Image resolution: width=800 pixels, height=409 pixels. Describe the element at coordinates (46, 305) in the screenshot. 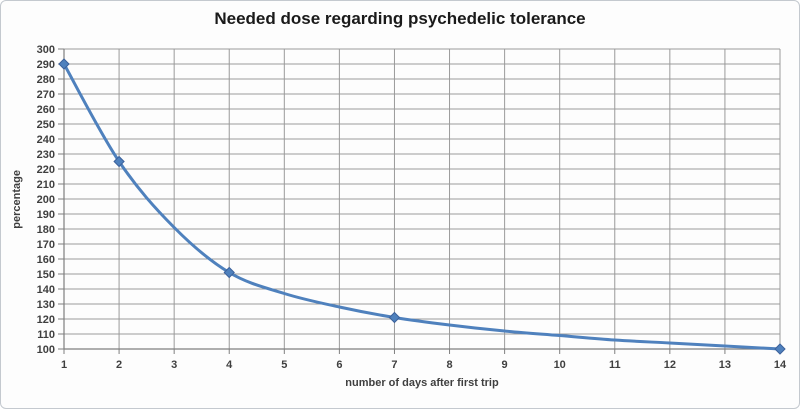

I see `y-tick-label: 130` at that location.